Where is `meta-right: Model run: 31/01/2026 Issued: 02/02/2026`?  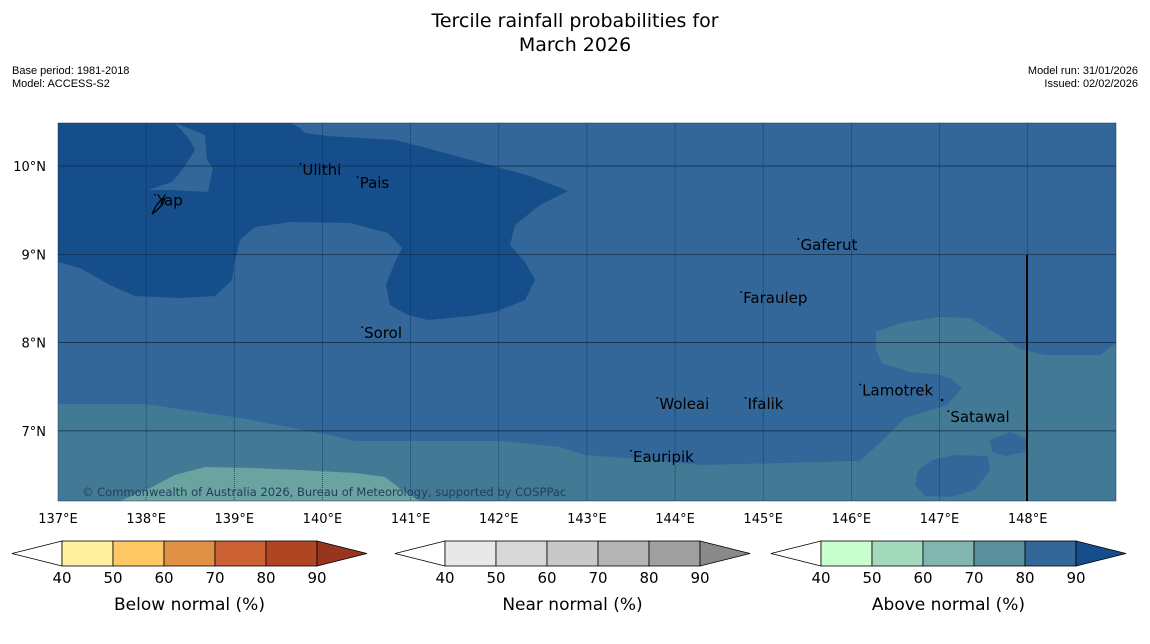 meta-right: Model run: 31/01/2026 Issued: 02/02/2026 is located at coordinates (1083, 78).